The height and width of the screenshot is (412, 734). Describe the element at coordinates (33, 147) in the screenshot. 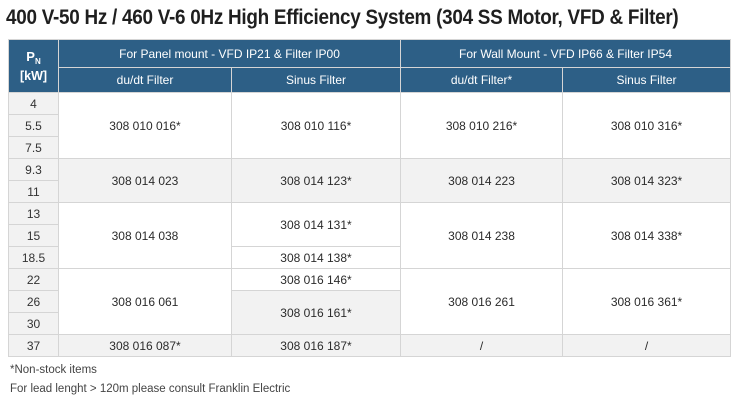

I see `kw-cell: 7.5` at that location.